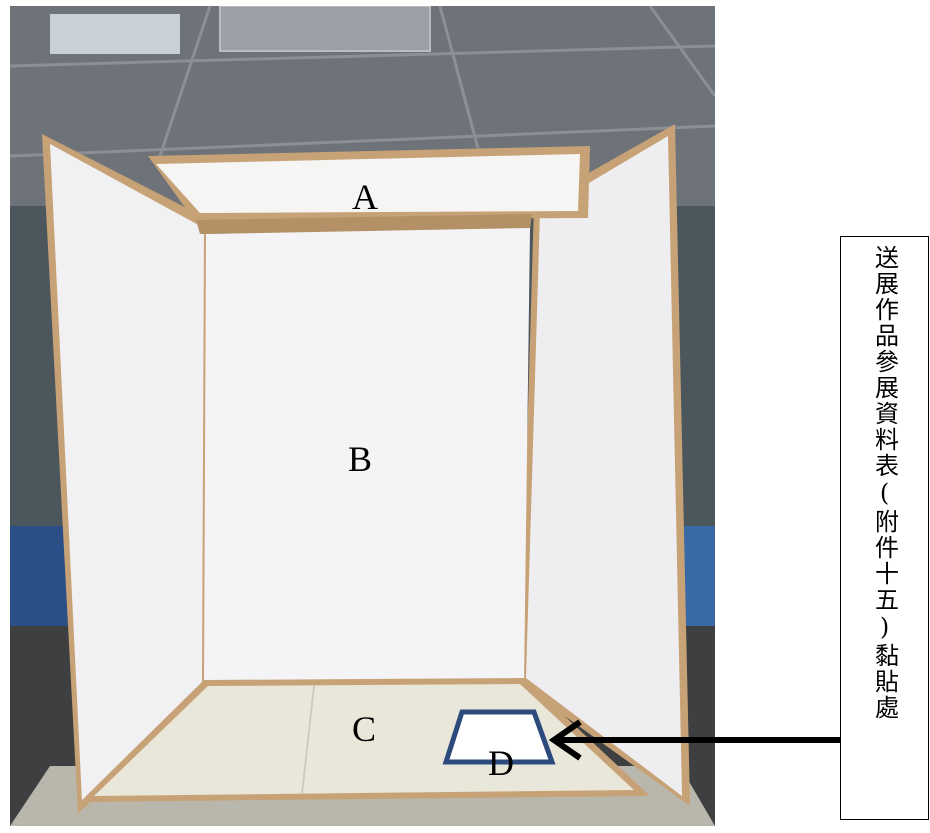  Describe the element at coordinates (884, 483) in the screenshot. I see `callout-text: 送展作品參展資料表(附件十五)黏貼處` at that location.